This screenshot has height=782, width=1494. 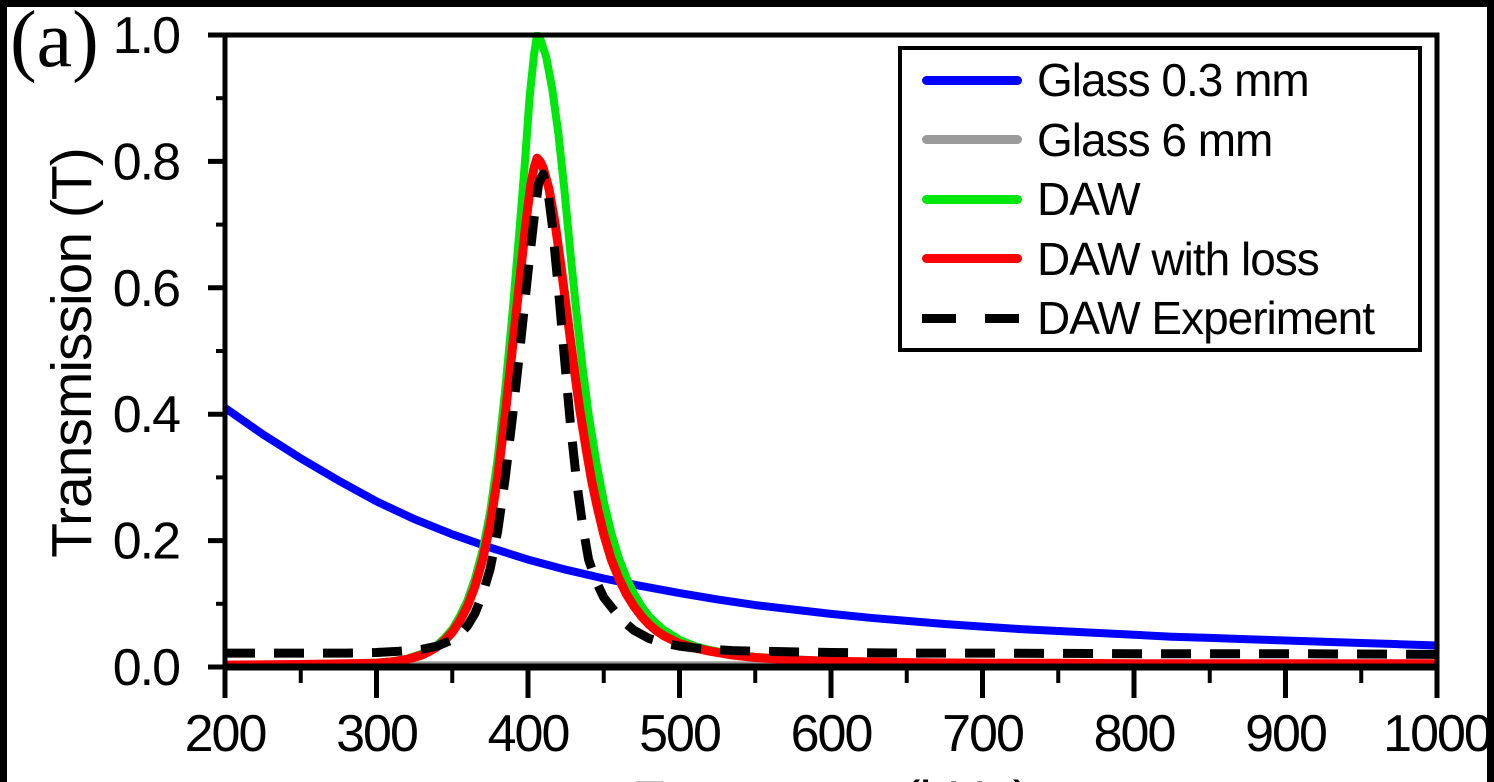 I want to click on legend-item: Glass 6 mm, so click(x=1160, y=139).